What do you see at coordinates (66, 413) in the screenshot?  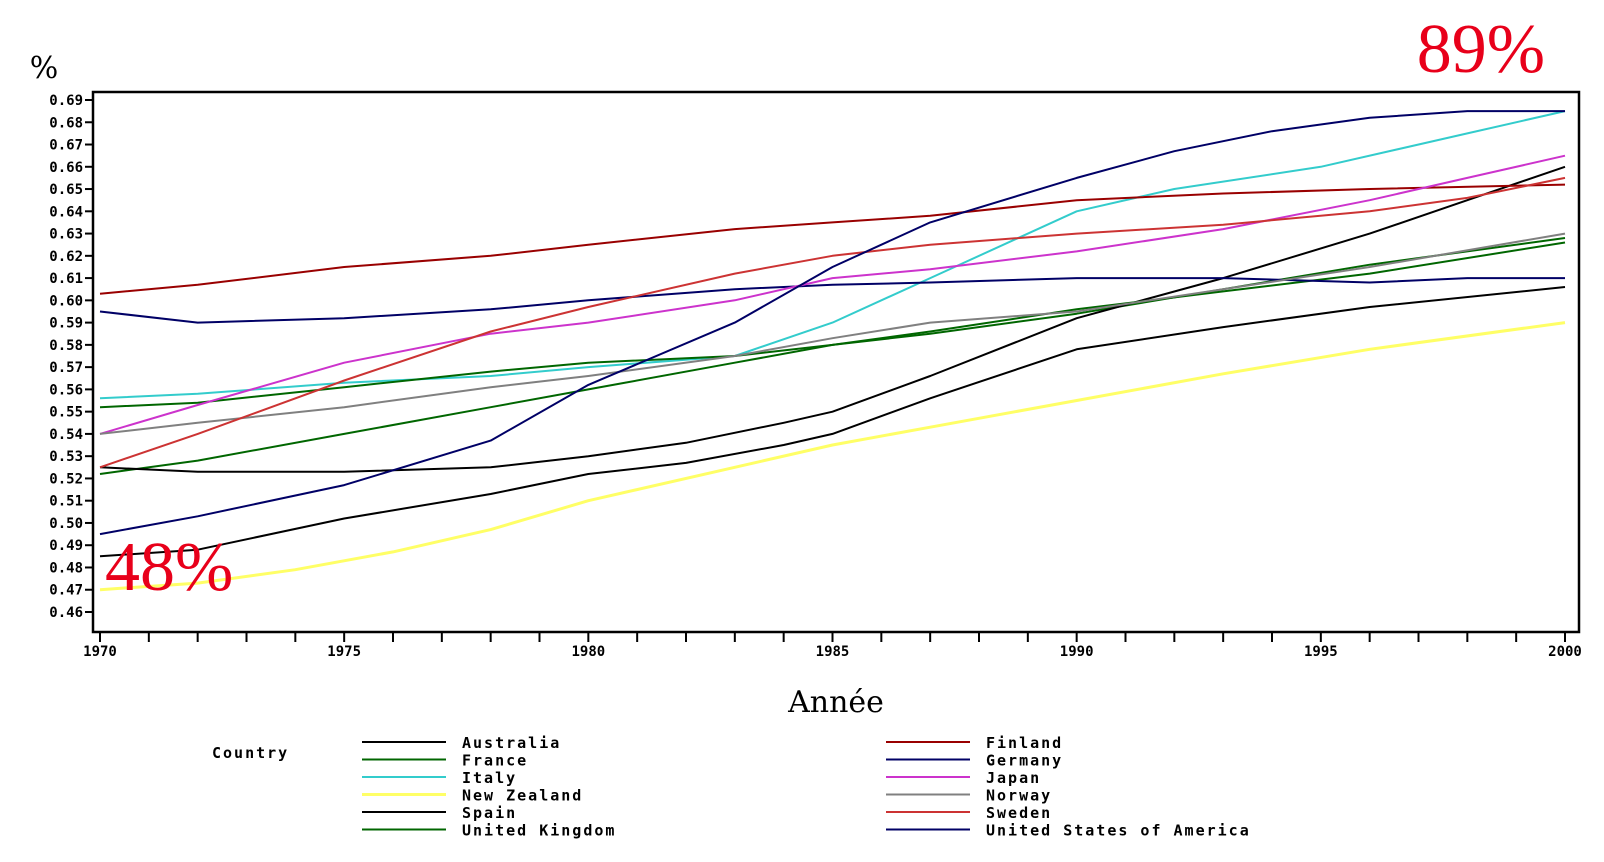 I see `y-tick-label: 0.55` at bounding box center [66, 413].